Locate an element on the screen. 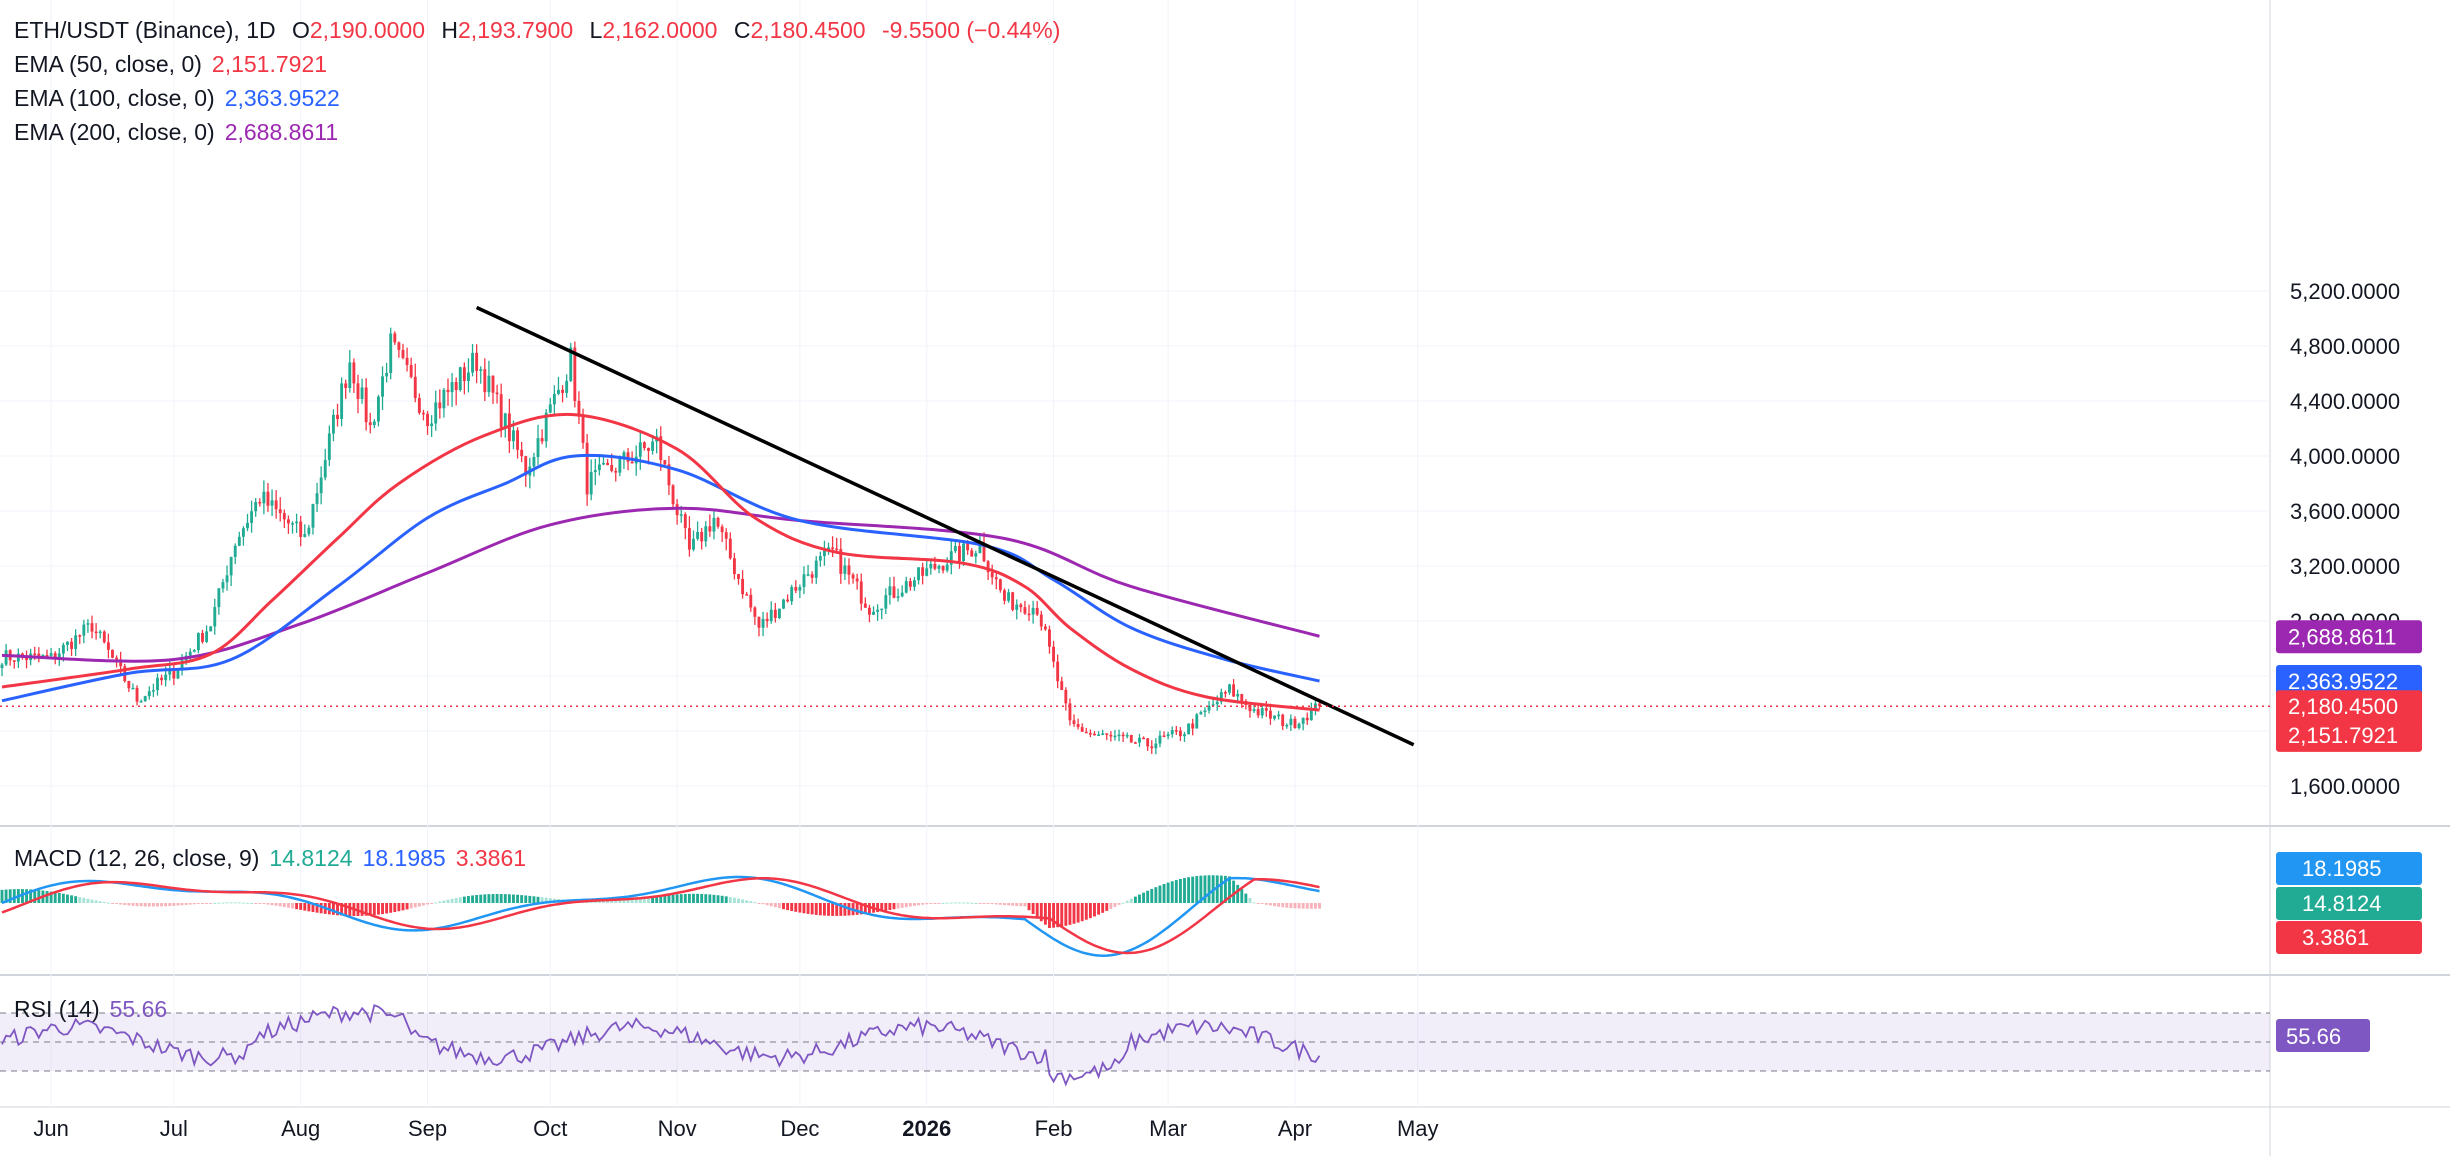 The height and width of the screenshot is (1156, 2450). macd-signal-axis-badge: 3.3861 is located at coordinates (2335, 937).